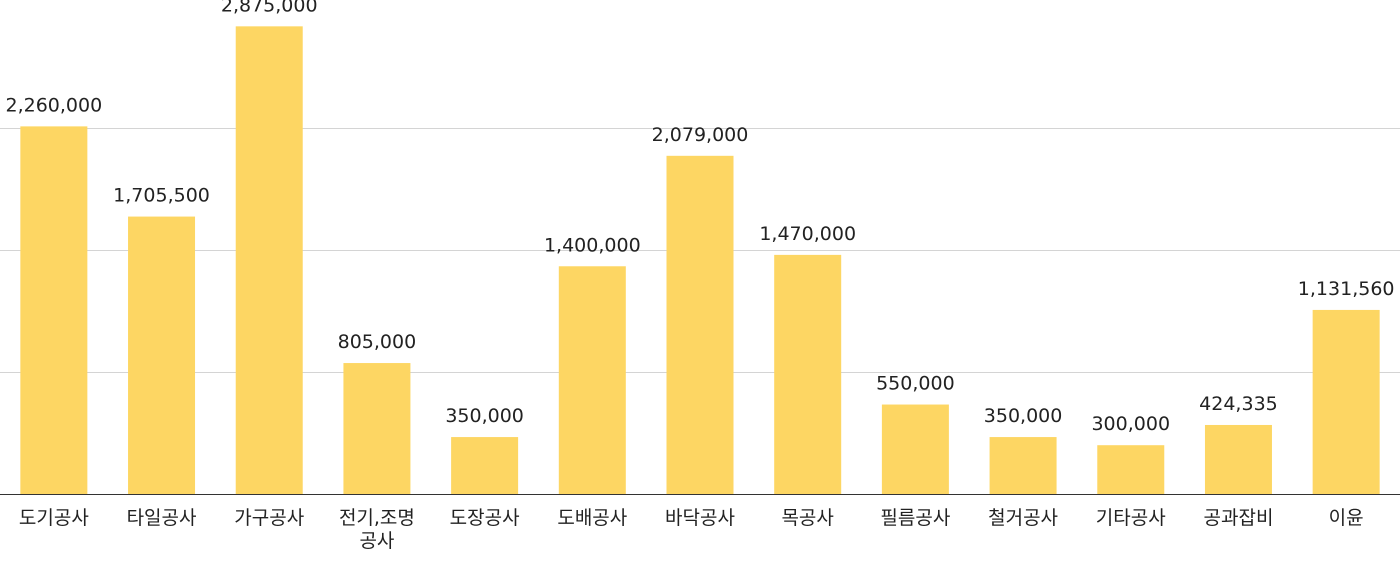  What do you see at coordinates (377, 529) in the screenshot?
I see `category-label-4: 전기,조명 공사` at bounding box center [377, 529].